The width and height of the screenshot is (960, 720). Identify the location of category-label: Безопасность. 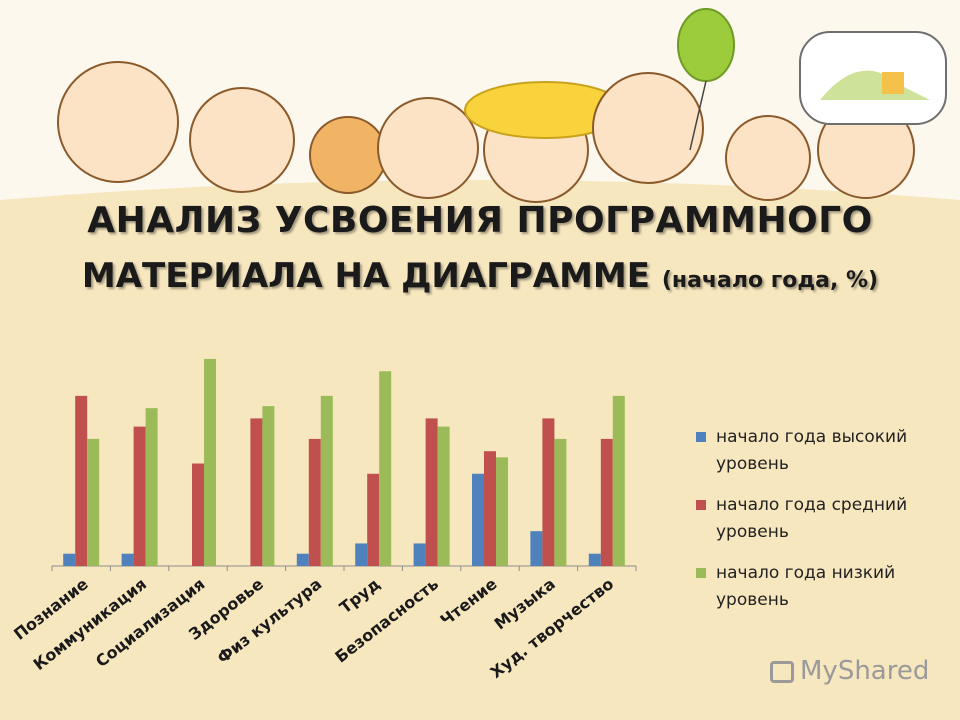
(386, 620).